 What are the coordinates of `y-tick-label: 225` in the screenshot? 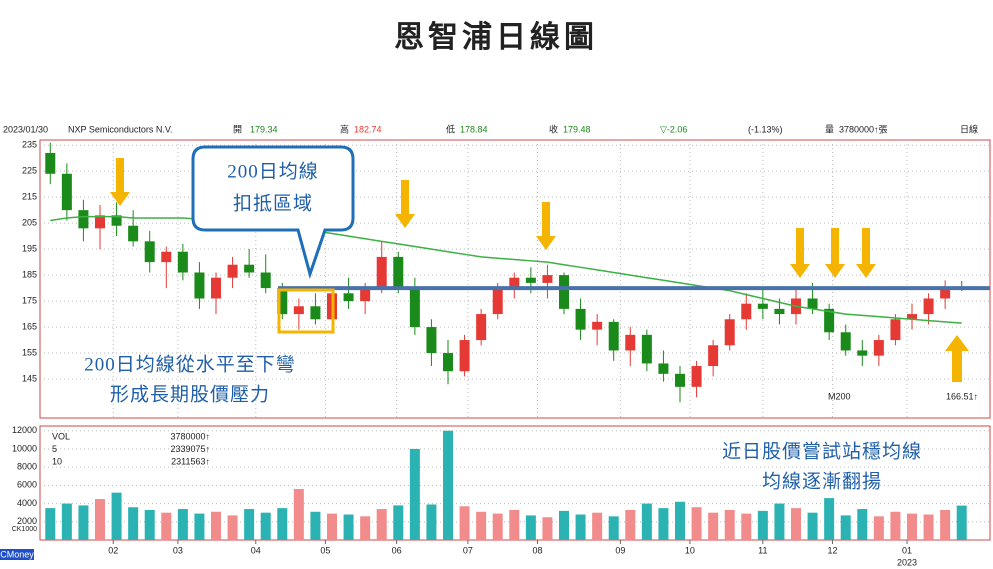 It's located at (29, 171).